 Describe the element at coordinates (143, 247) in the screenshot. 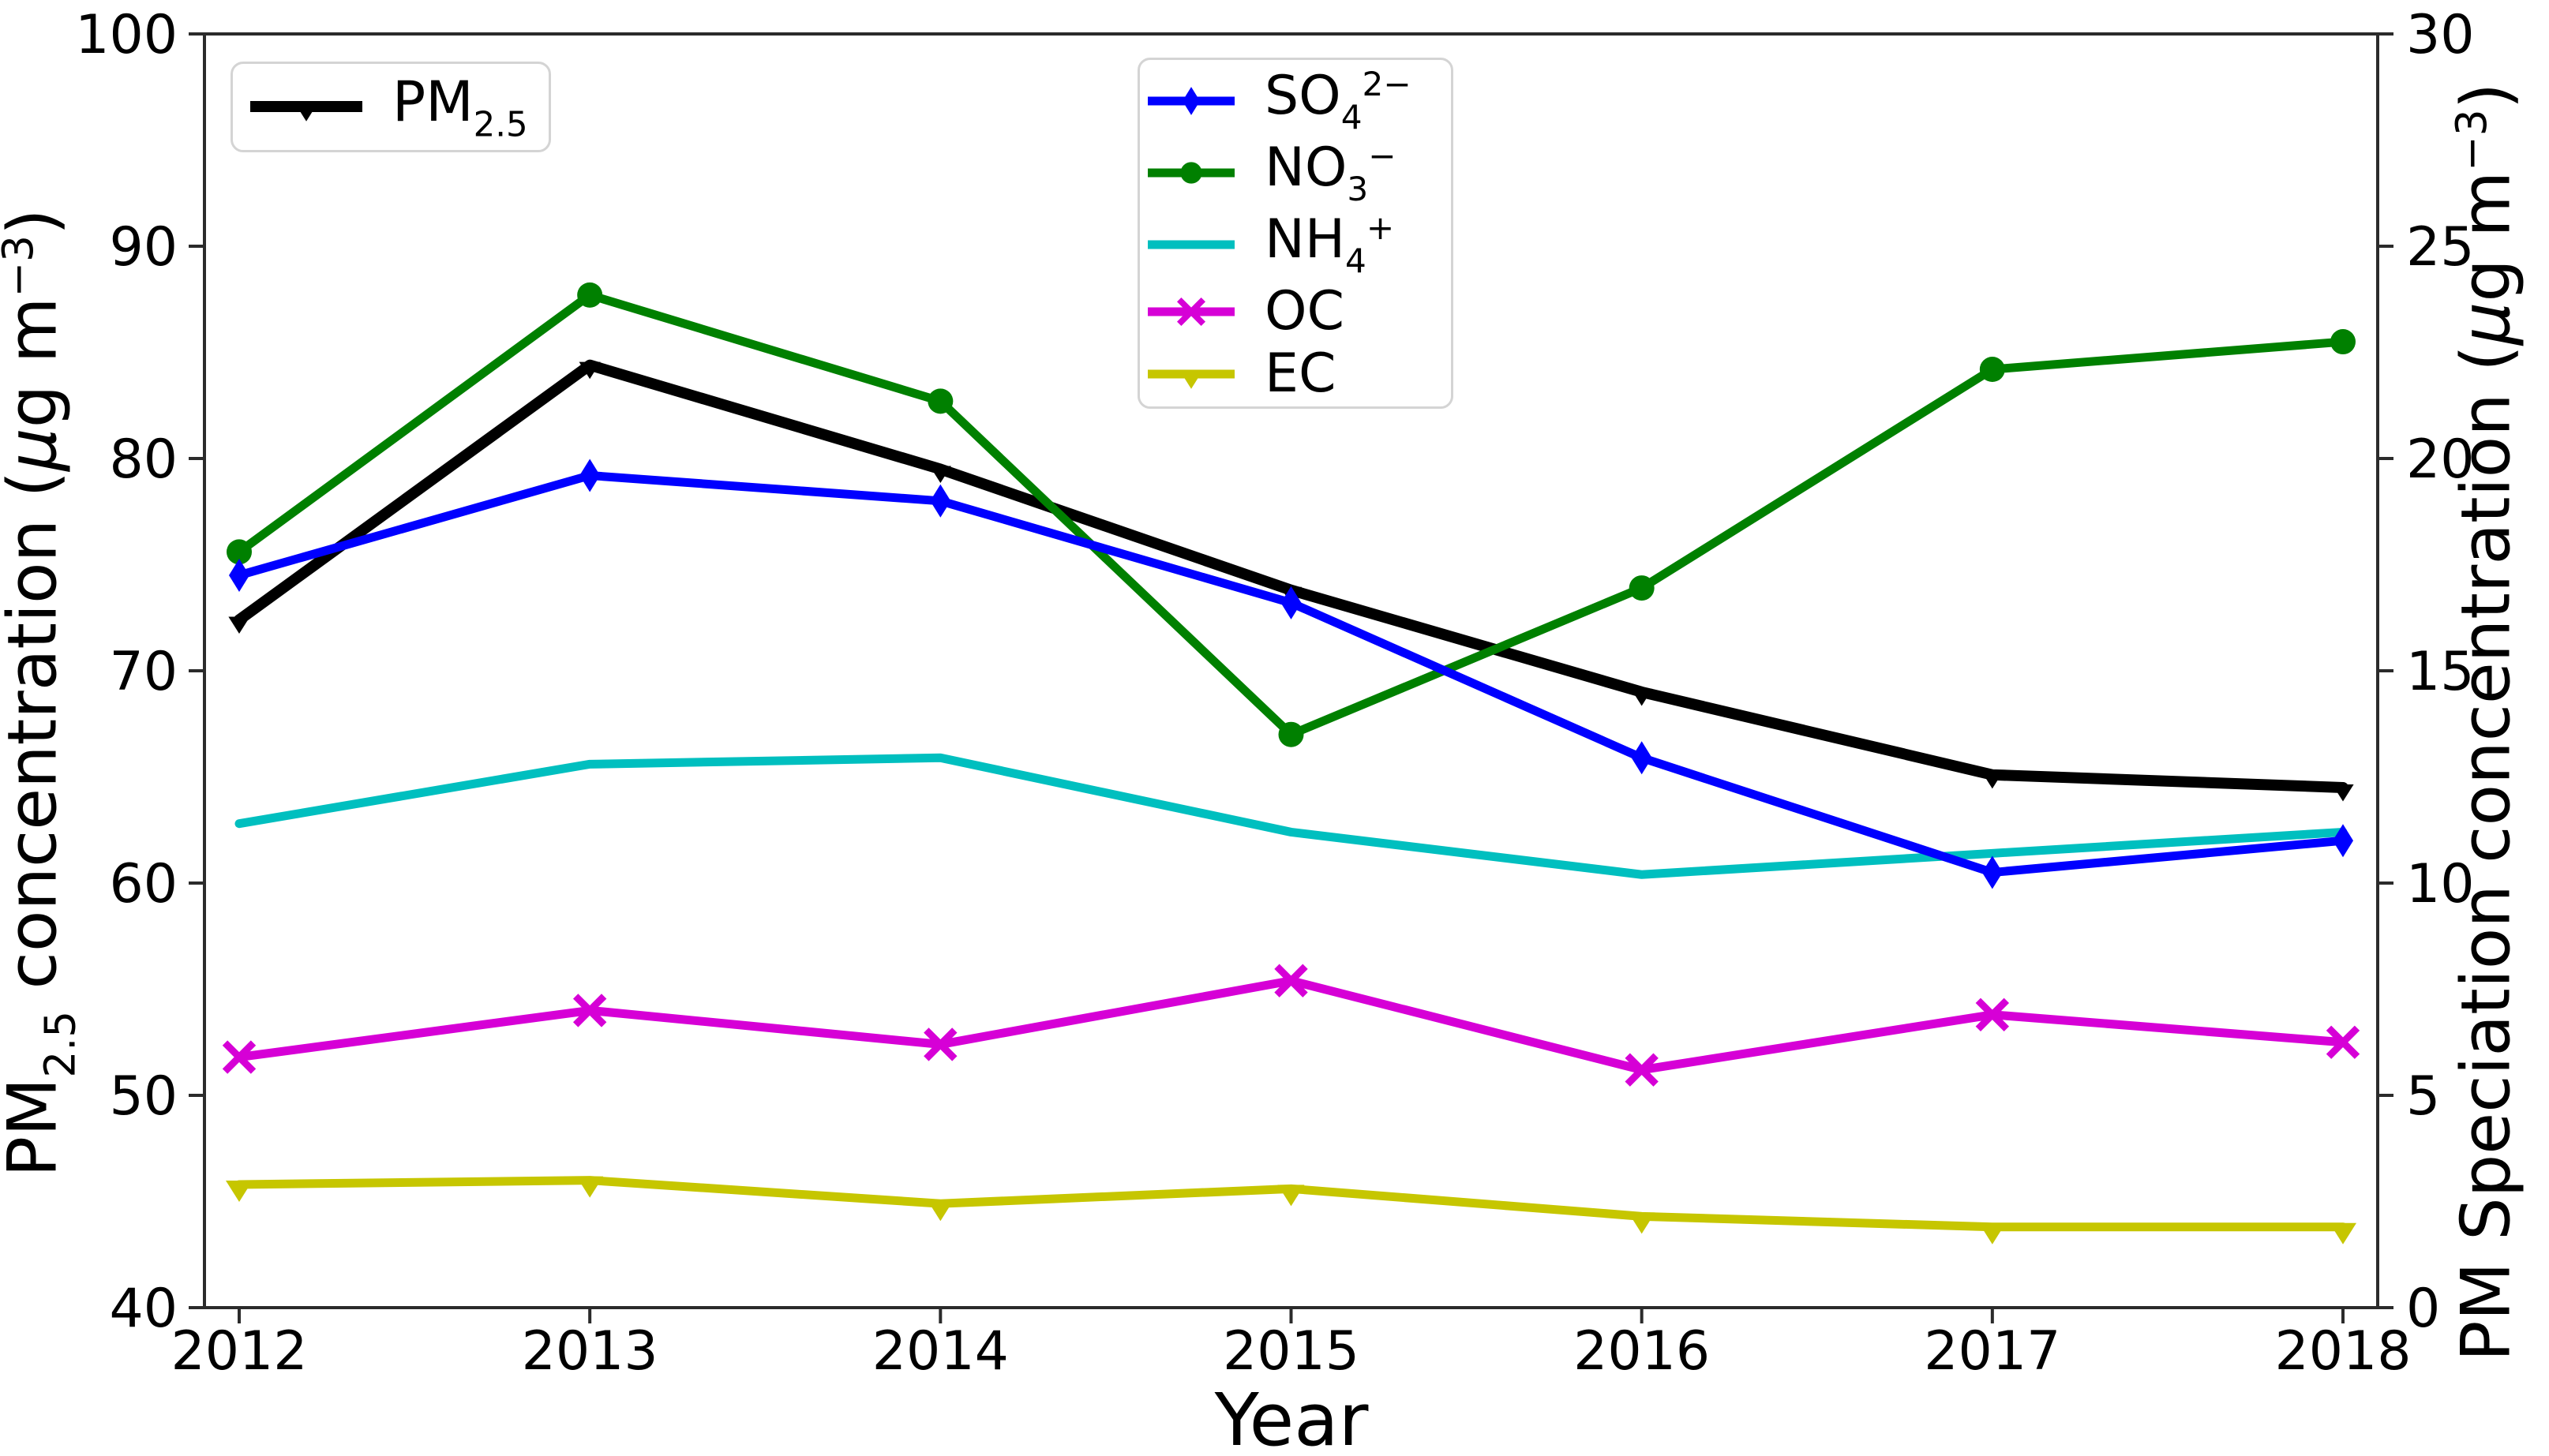

I see `left-tick-label: 90` at that location.